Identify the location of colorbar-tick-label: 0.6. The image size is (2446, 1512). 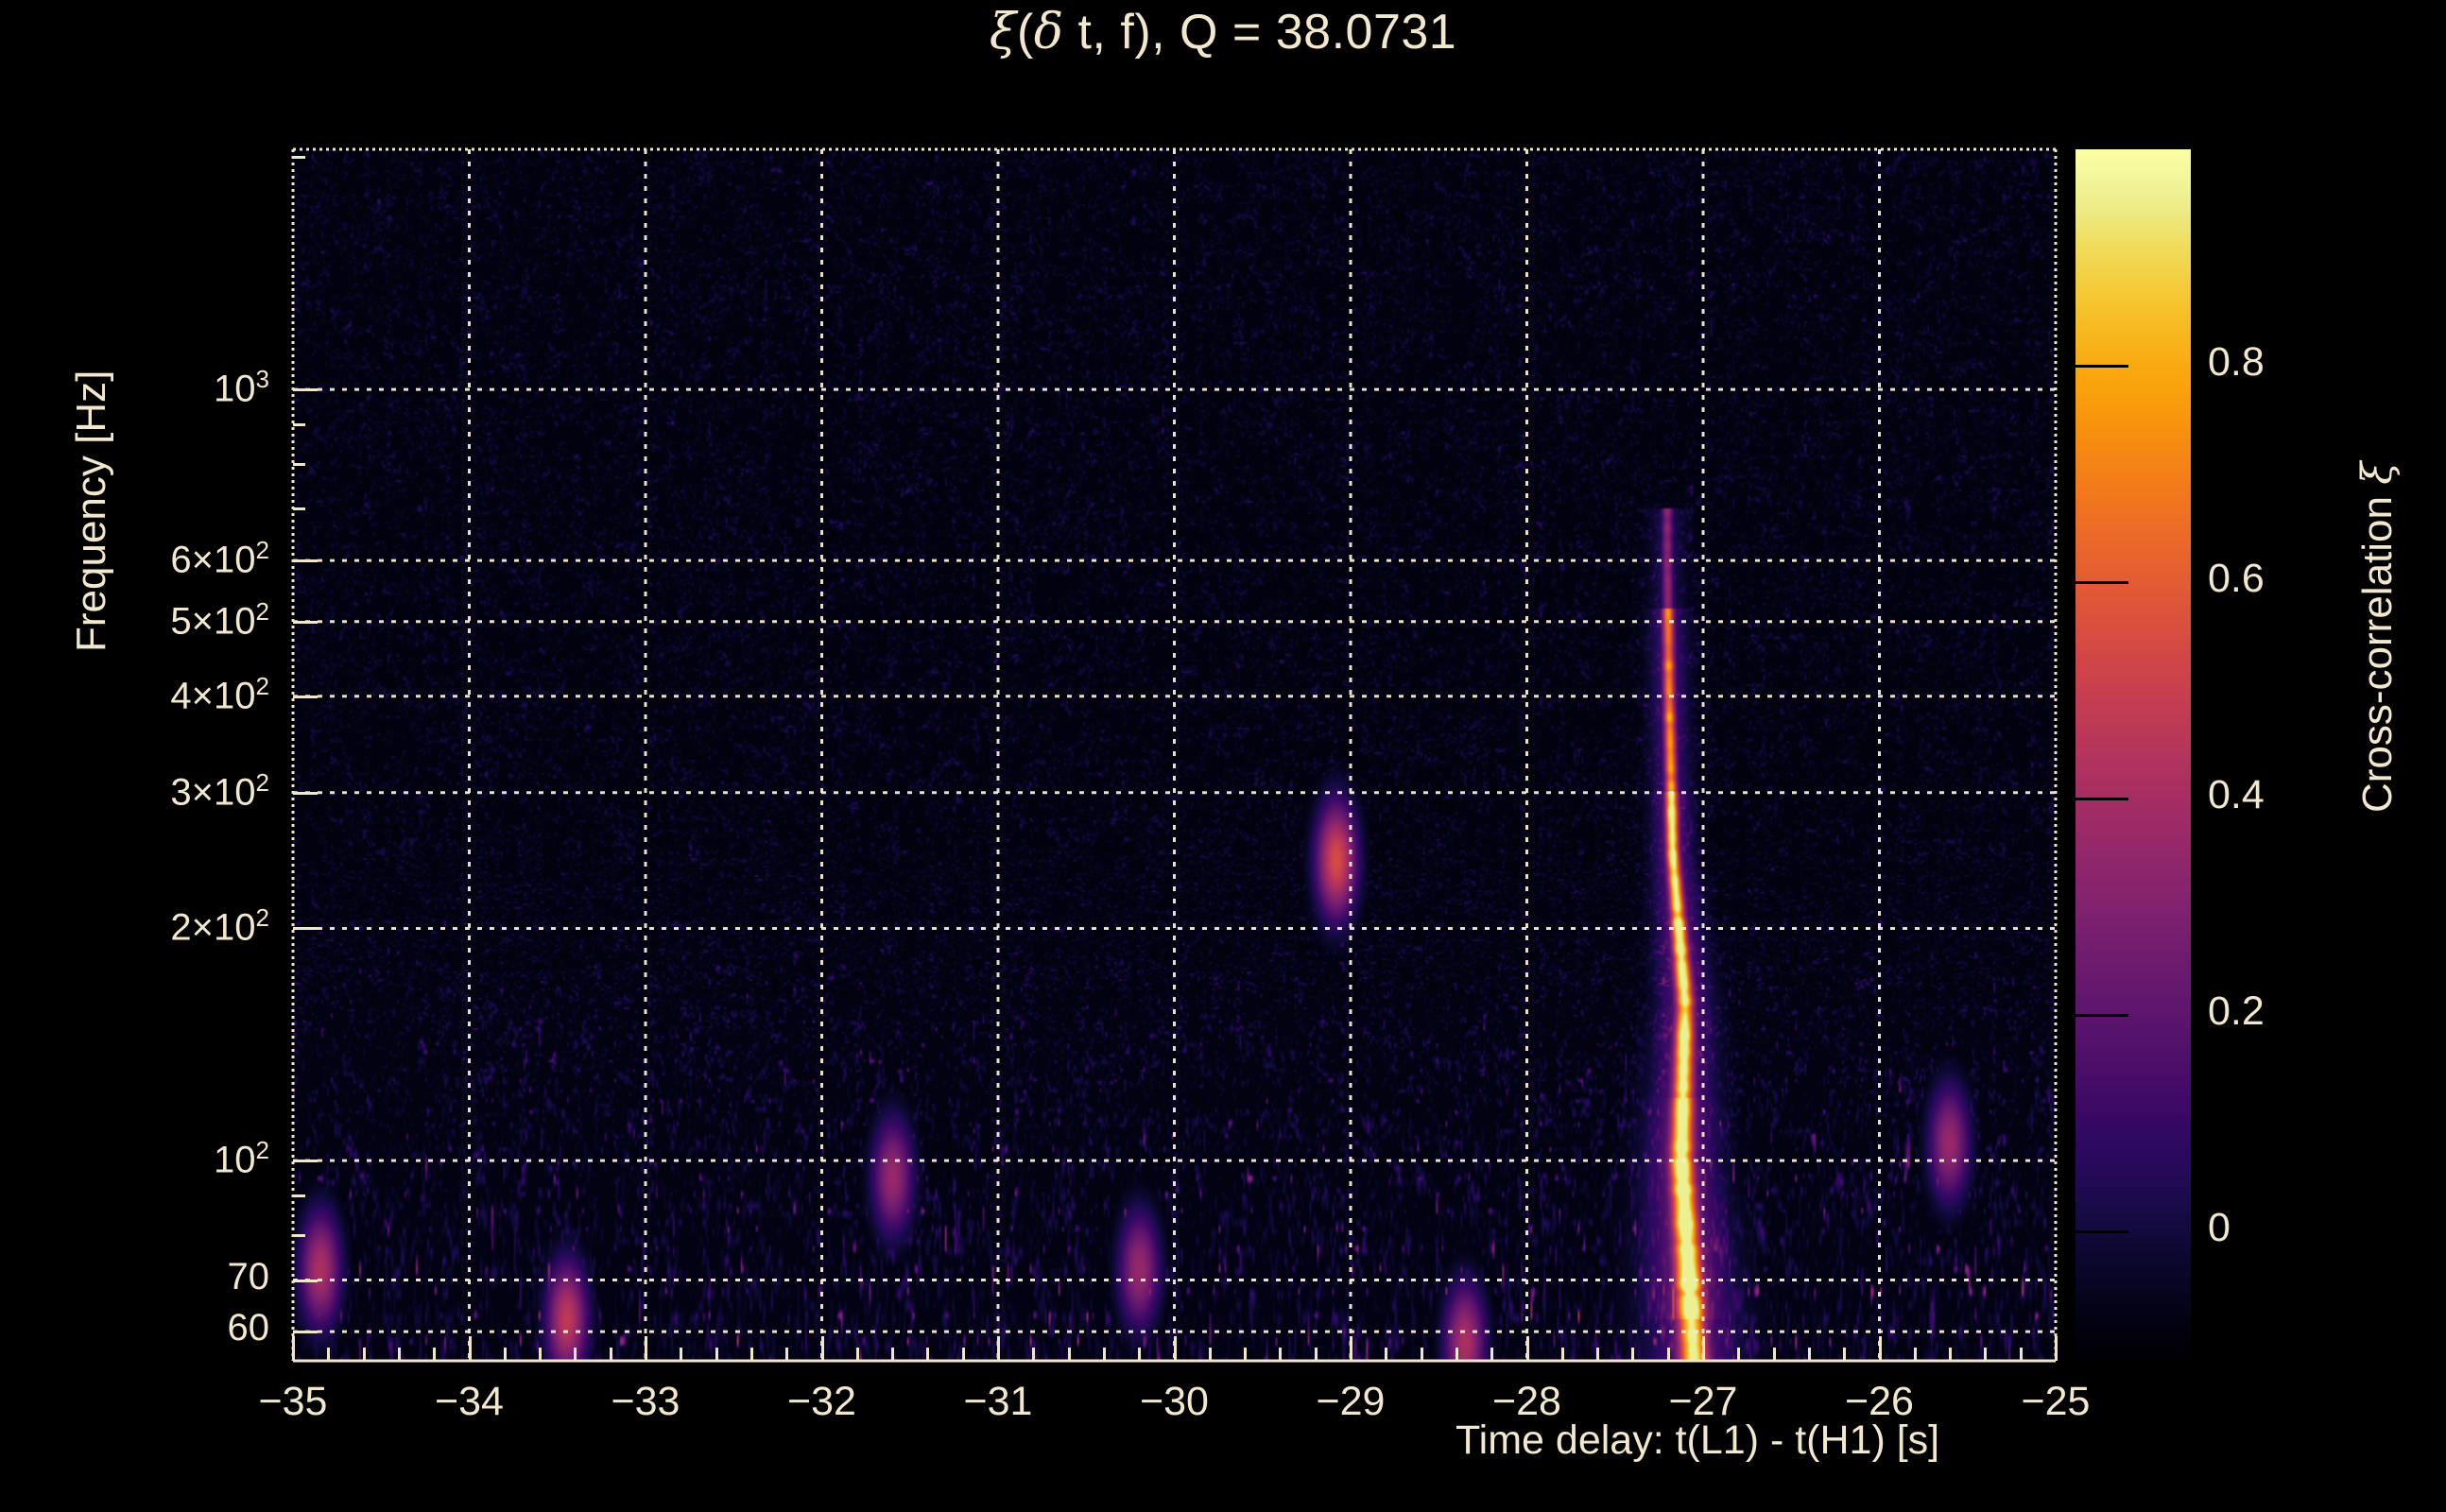
(2236, 578).